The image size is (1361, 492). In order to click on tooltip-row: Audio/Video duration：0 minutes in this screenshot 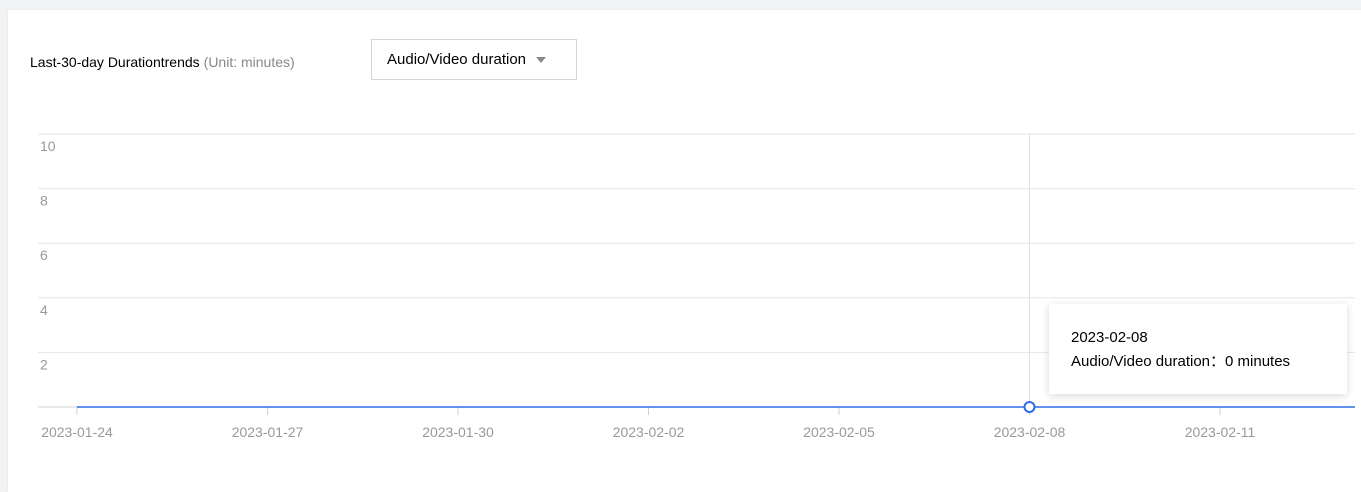, I will do `click(1209, 362)`.